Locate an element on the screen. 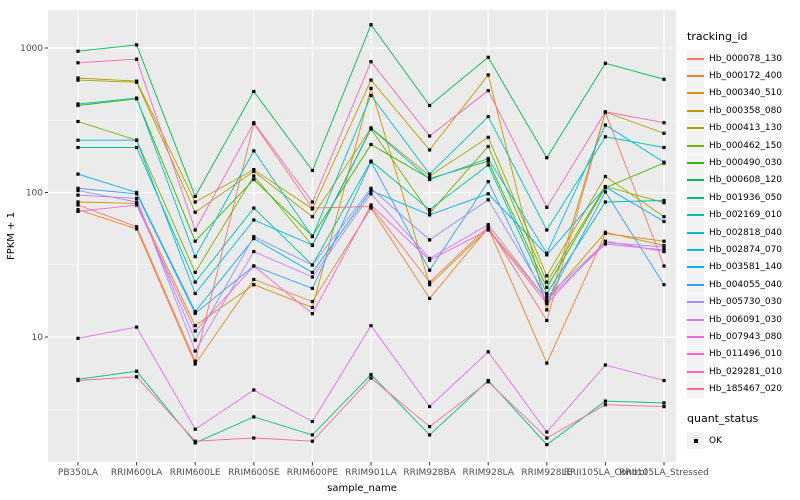 Image resolution: width=800 pixels, height=500 pixels. legend-item-label: Hb_011496_010 is located at coordinates (746, 354).